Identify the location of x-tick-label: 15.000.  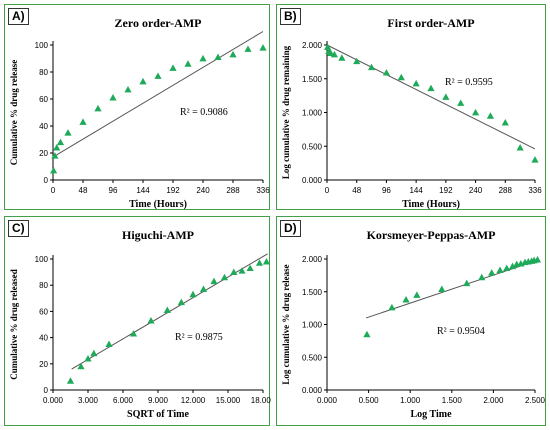
(228, 400).